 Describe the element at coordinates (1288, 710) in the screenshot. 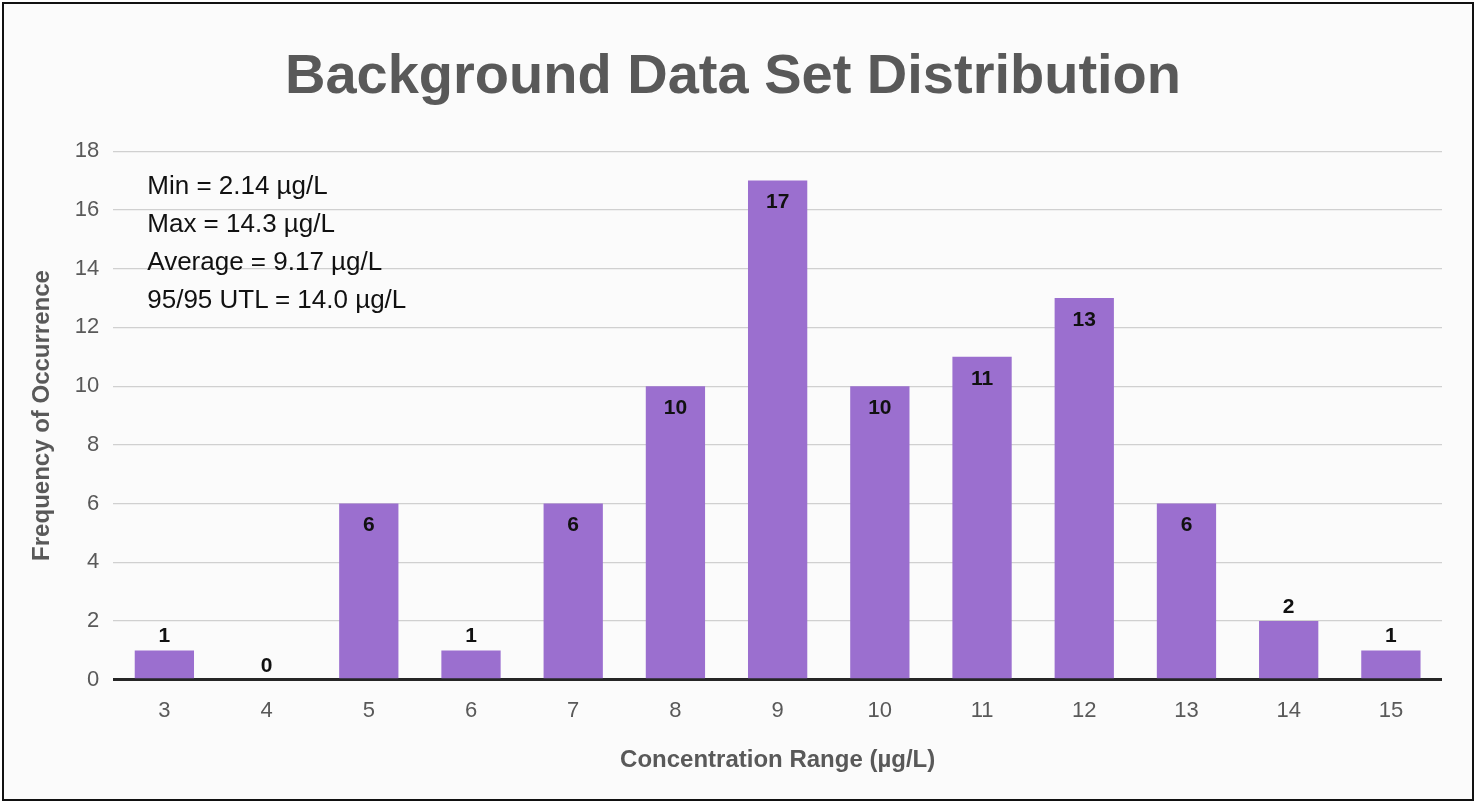

I see `x-tick-label: 14` at that location.